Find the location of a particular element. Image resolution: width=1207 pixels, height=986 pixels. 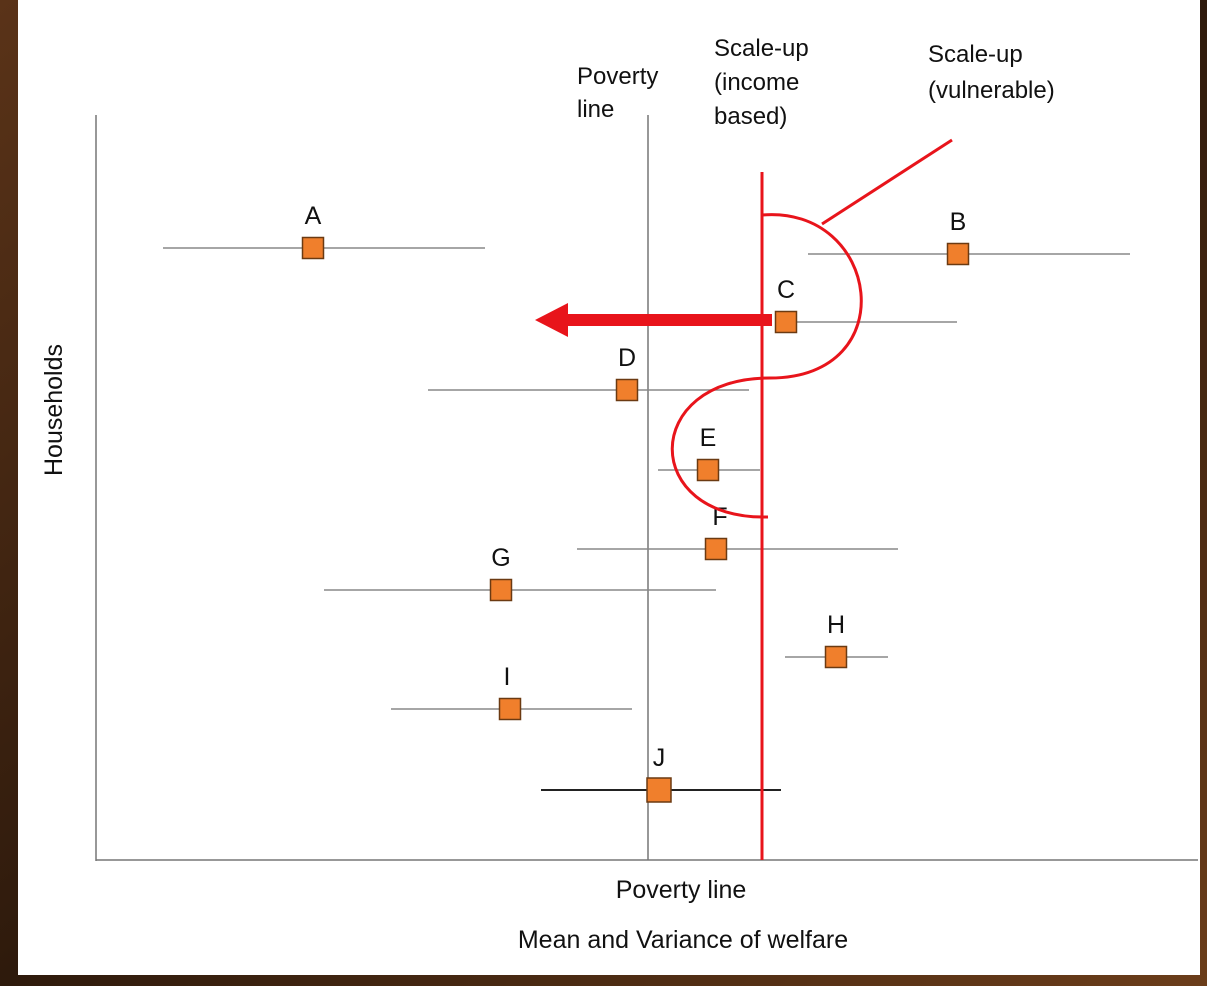

arrow-head is located at coordinates (551, 320).